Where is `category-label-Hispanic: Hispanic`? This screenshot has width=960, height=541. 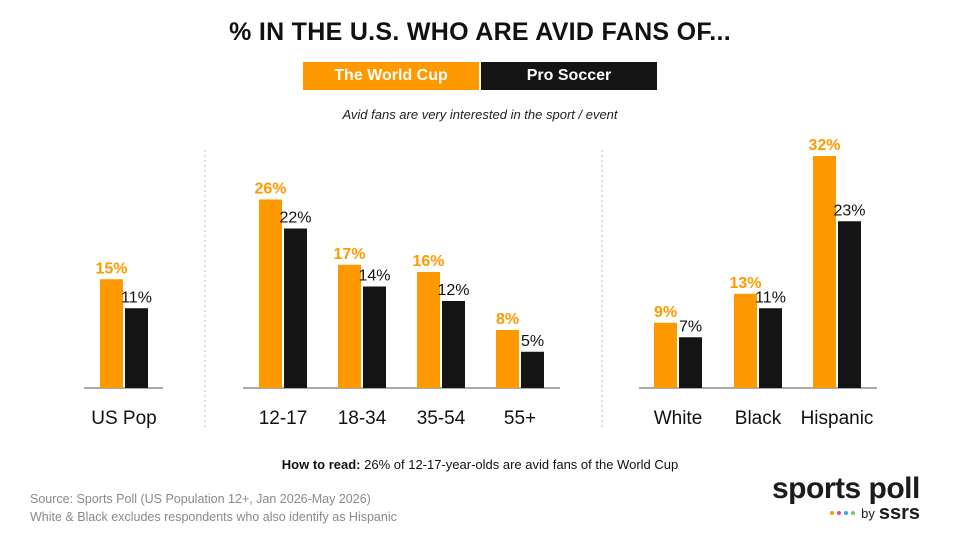 category-label-Hispanic: Hispanic is located at coordinates (837, 418).